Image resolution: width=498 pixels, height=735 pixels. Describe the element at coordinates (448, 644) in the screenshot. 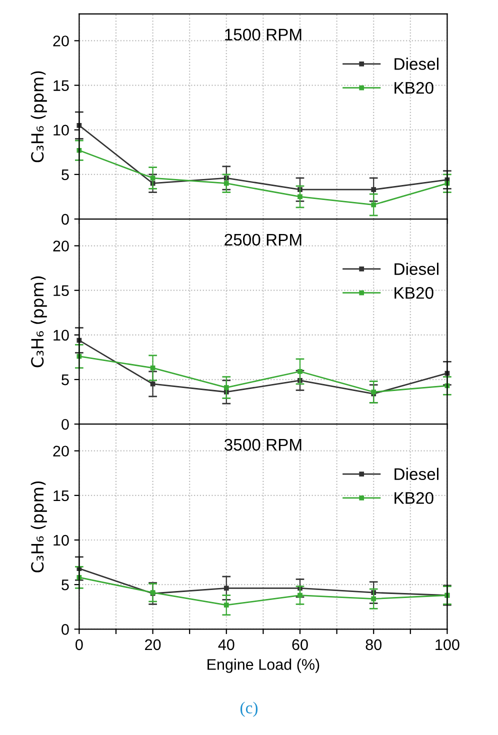

I see `x-tick-label: 100` at that location.